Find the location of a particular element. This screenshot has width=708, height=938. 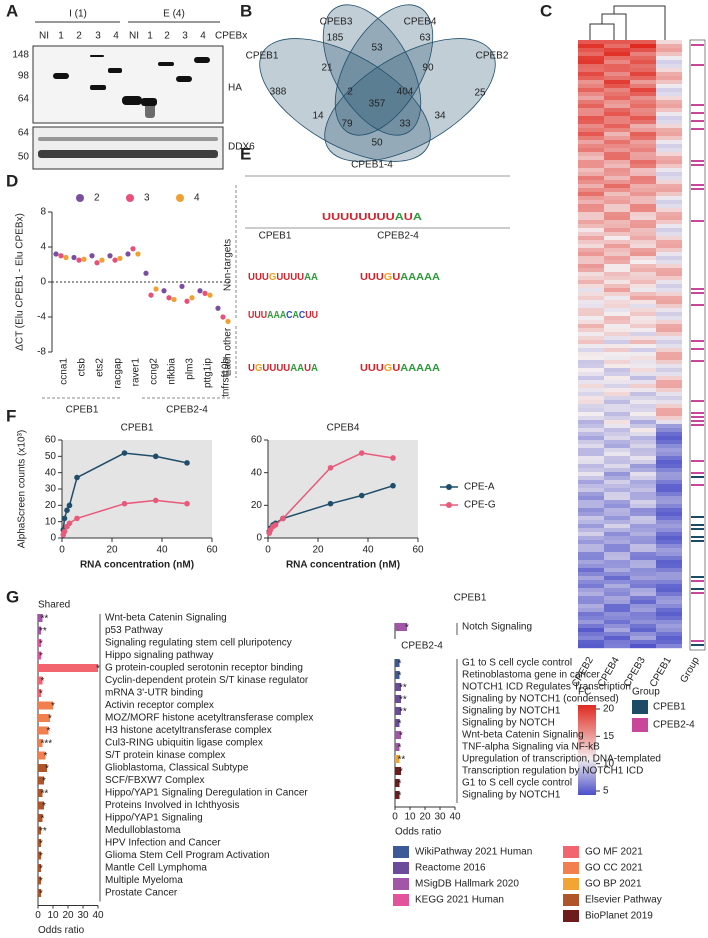

y-tick-label: 60 is located at coordinates (51, 440).